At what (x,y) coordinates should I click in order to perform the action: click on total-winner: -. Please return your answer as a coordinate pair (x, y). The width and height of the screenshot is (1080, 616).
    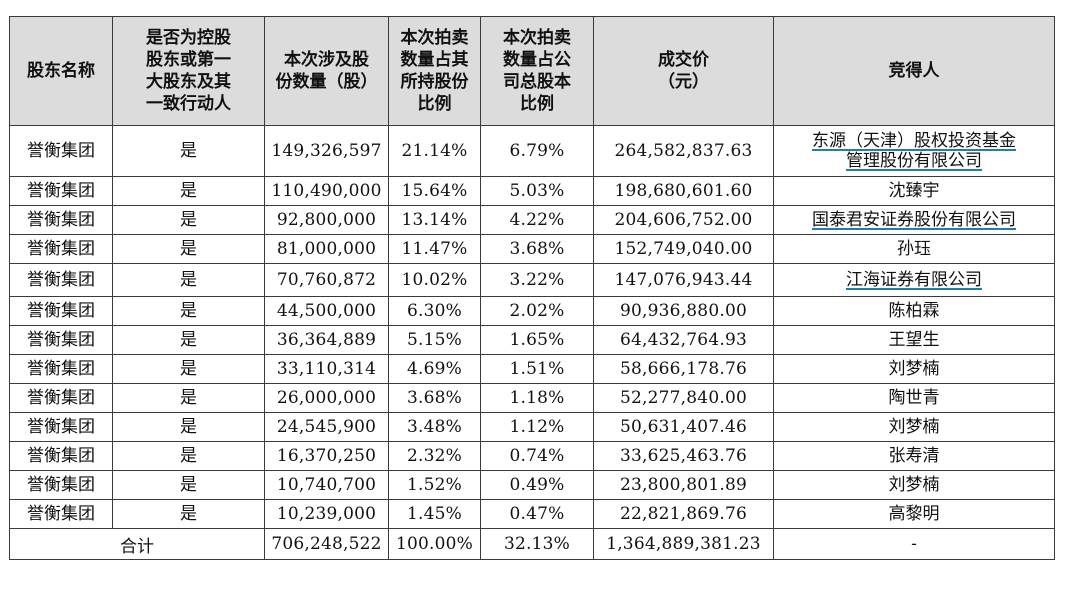
    Looking at the image, I should click on (914, 544).